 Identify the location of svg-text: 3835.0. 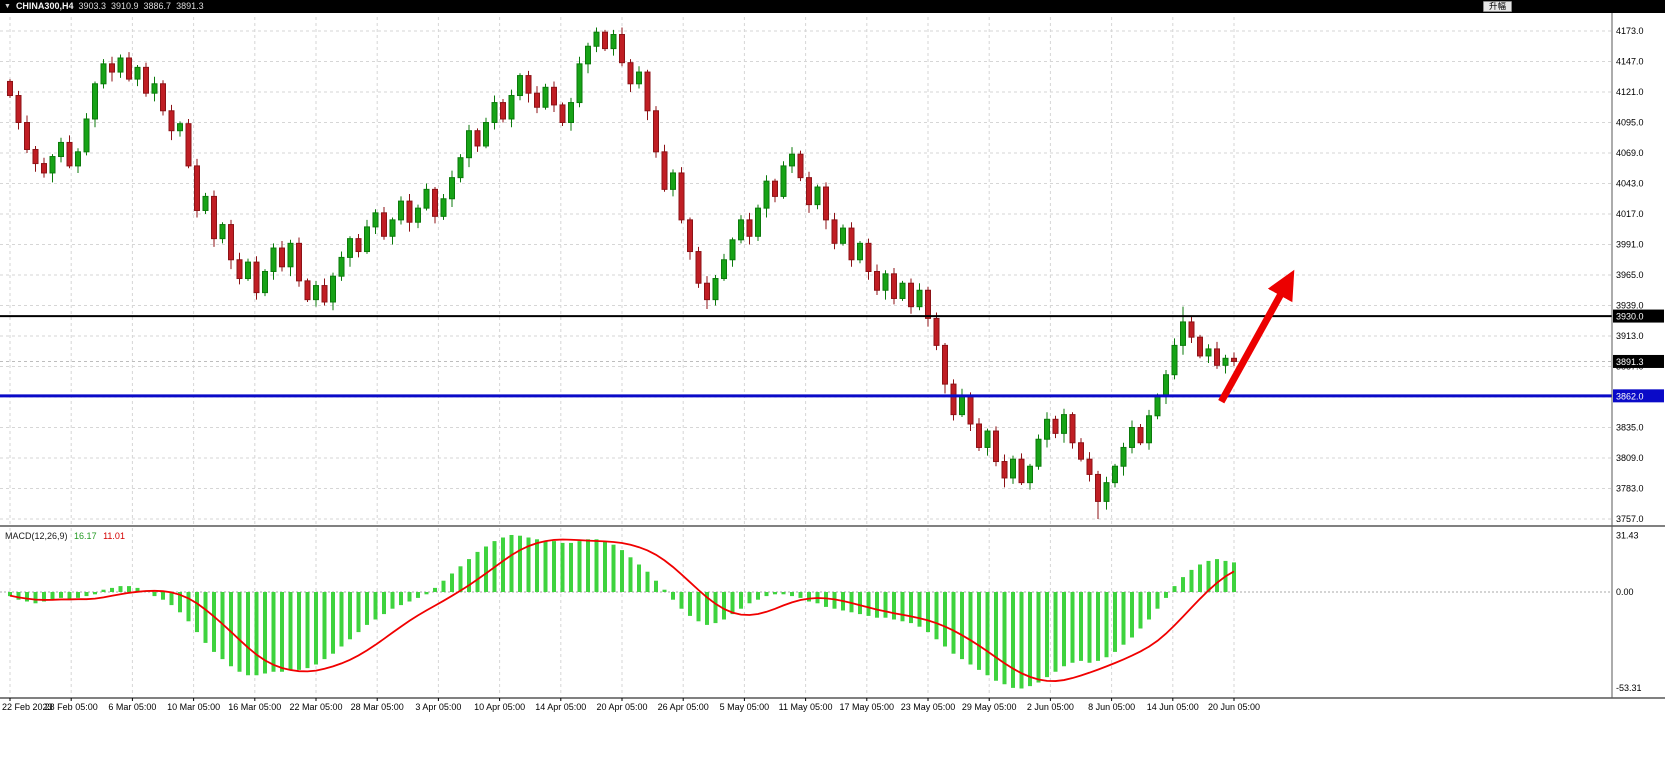
(1630, 428).